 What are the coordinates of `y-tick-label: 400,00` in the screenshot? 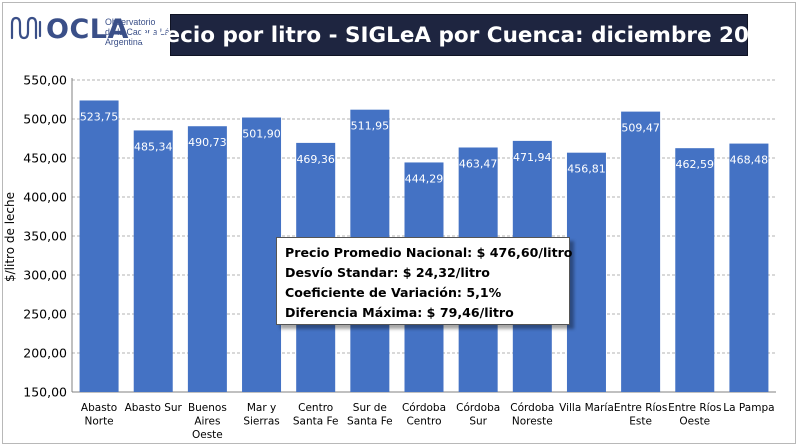 It's located at (45, 197).